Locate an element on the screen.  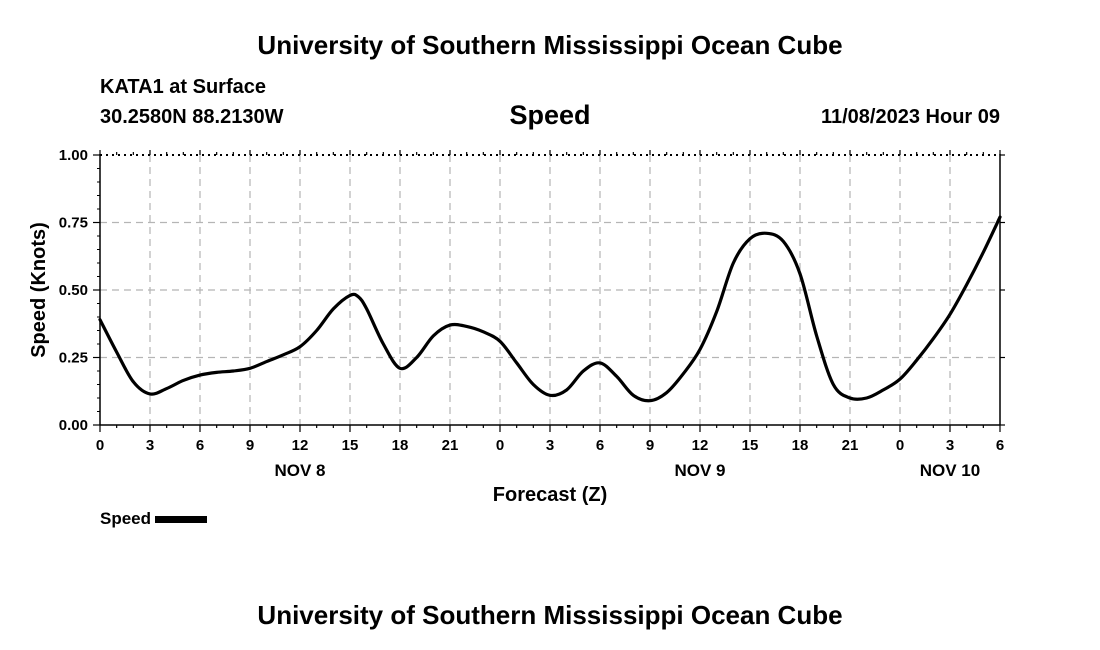
station-label: KATA1 at Surface is located at coordinates (183, 87).